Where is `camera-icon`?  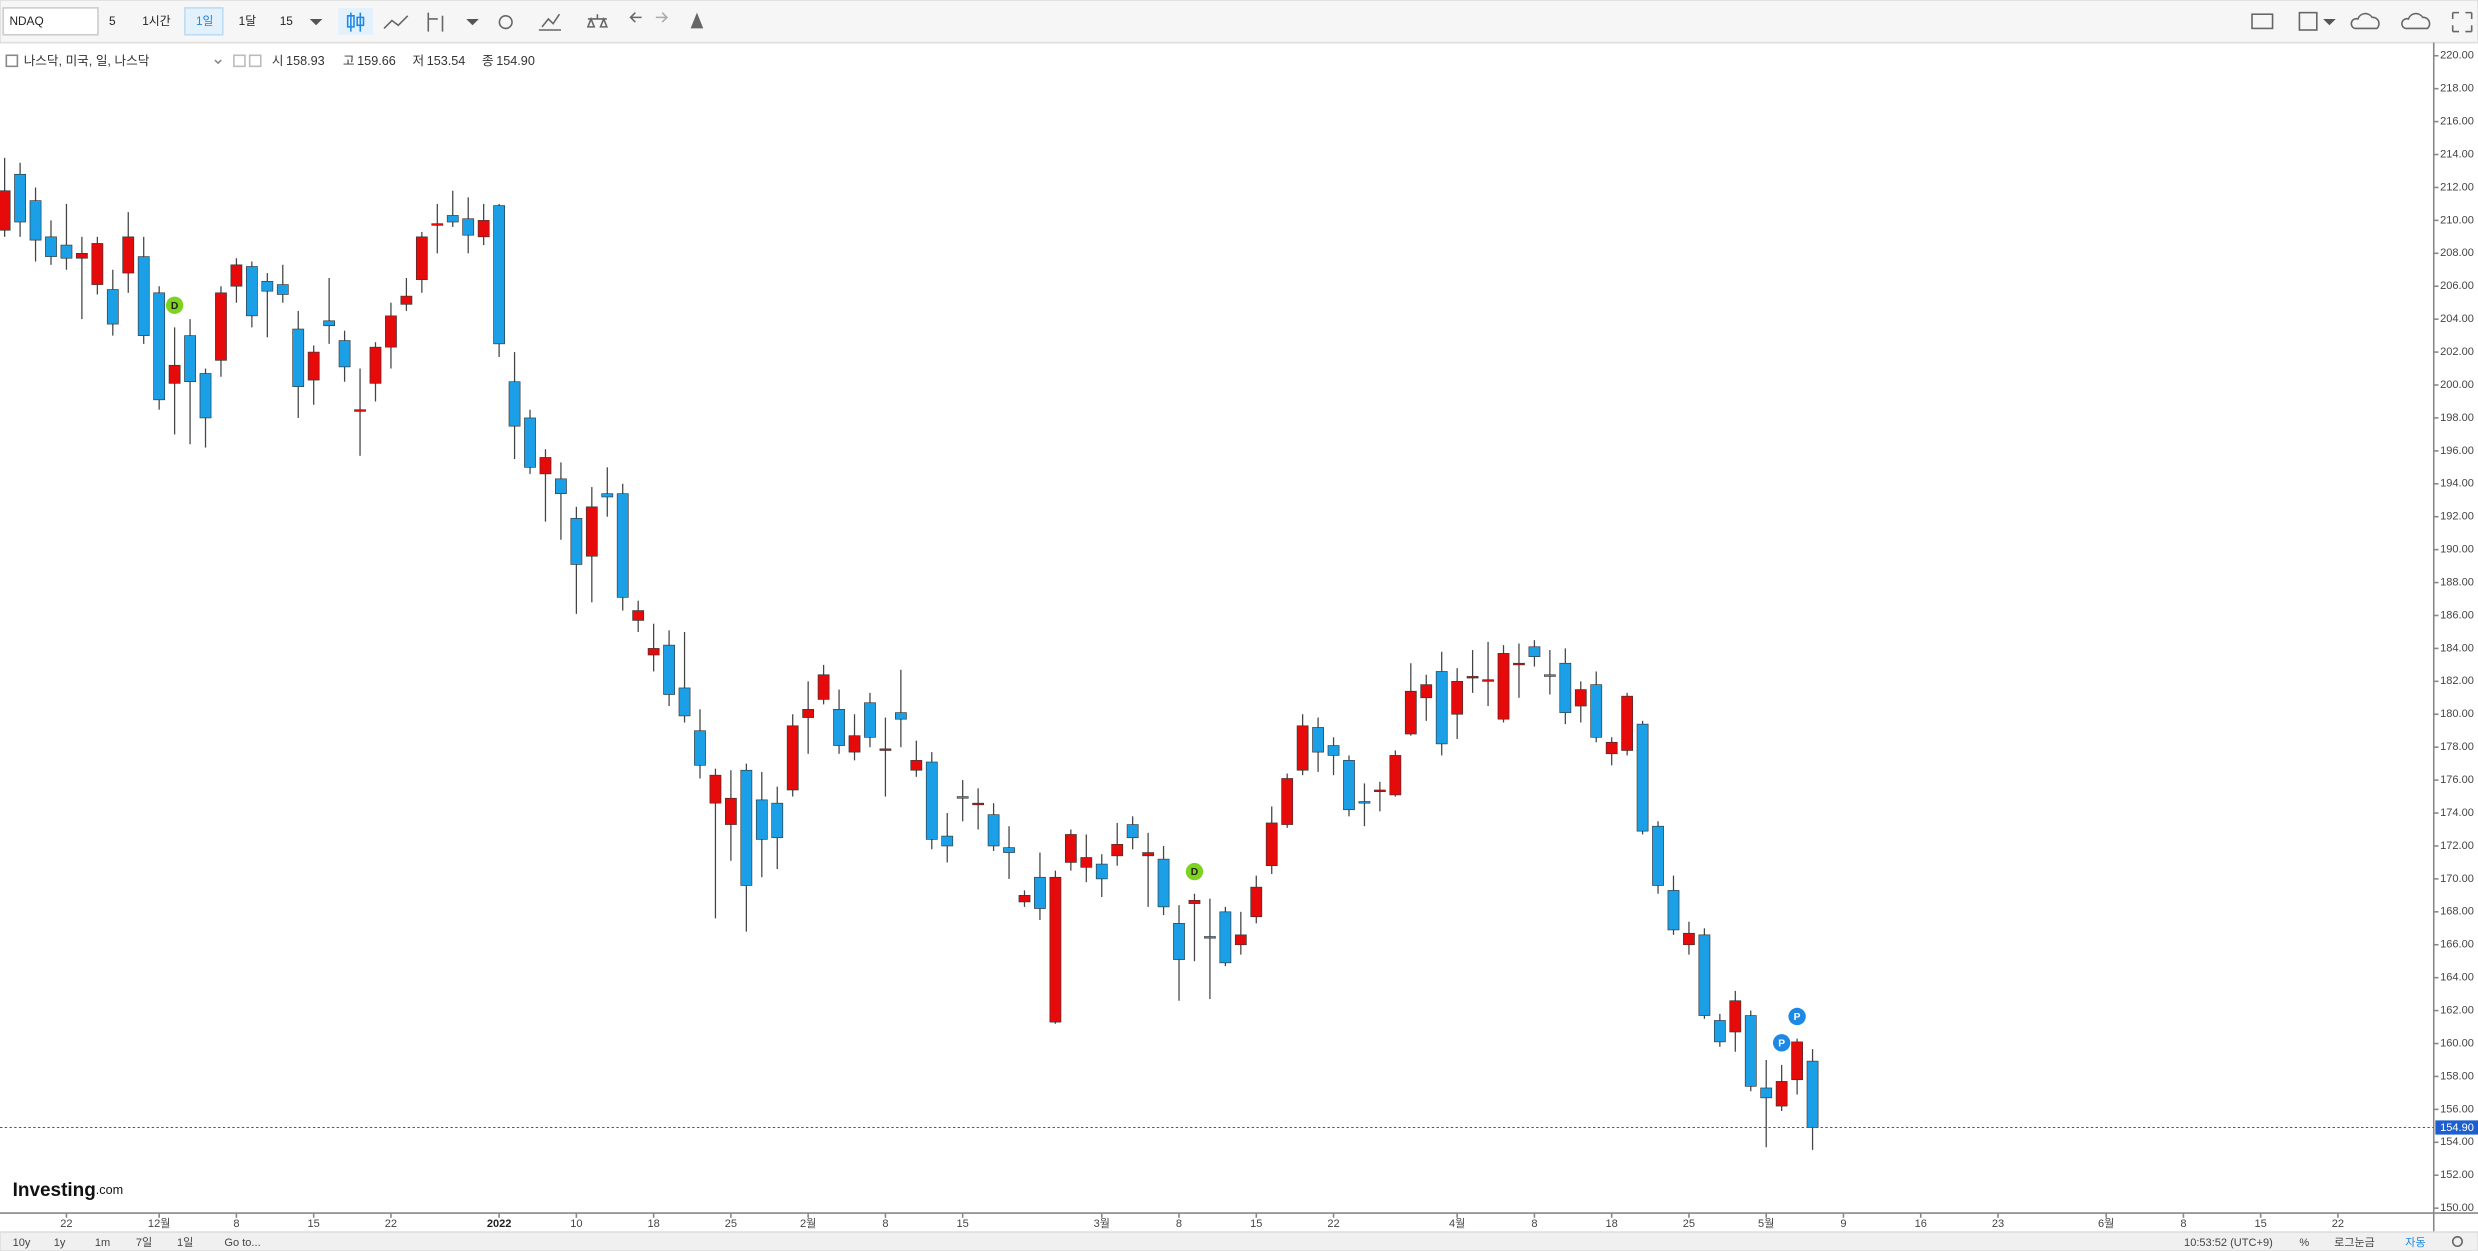 camera-icon is located at coordinates (2262, 21).